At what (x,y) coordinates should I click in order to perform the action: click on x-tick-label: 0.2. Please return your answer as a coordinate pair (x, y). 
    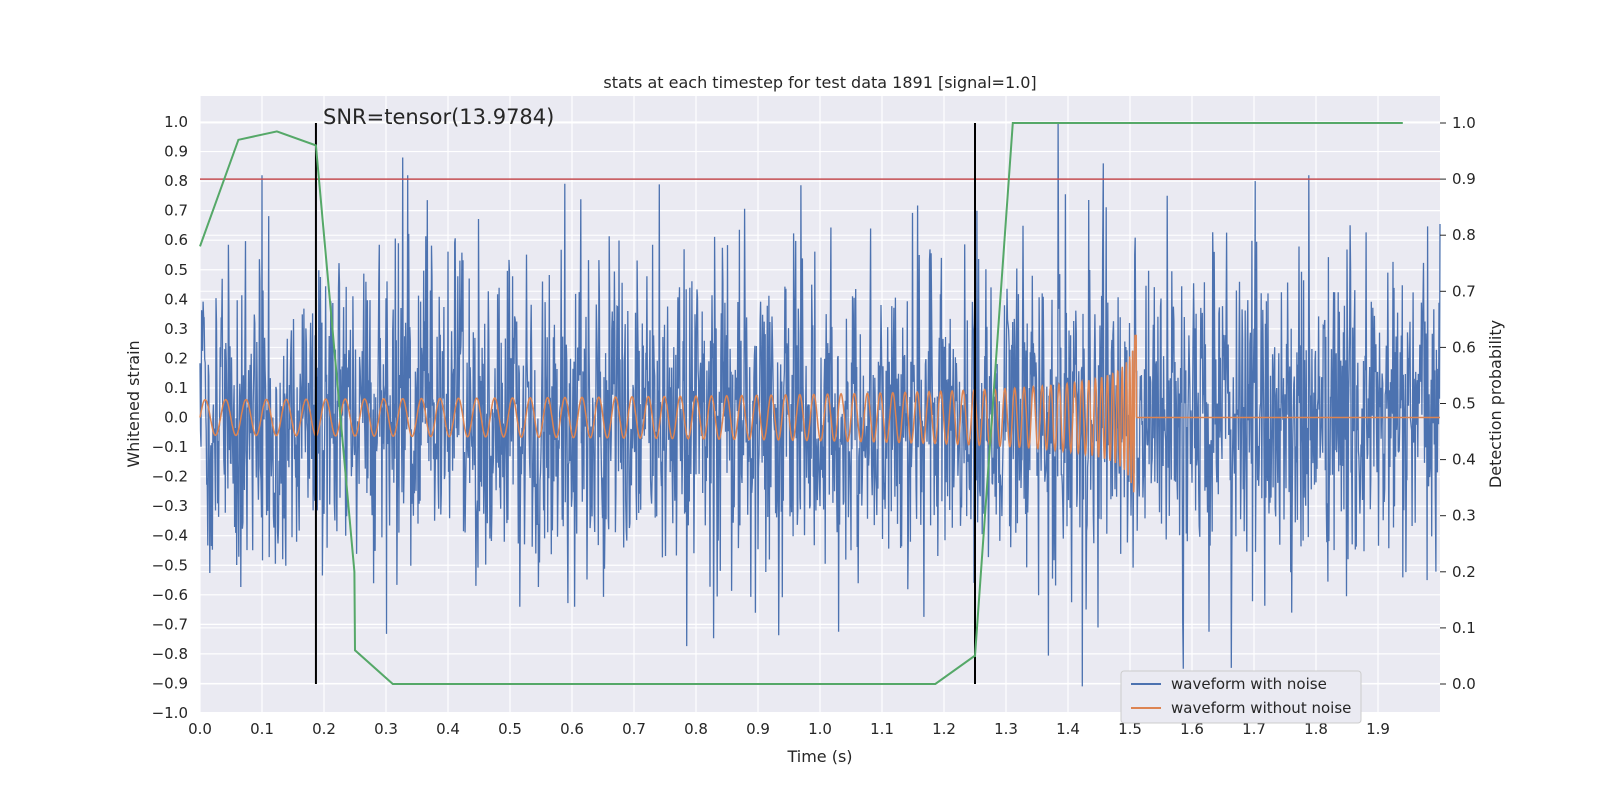
    Looking at the image, I should click on (324, 729).